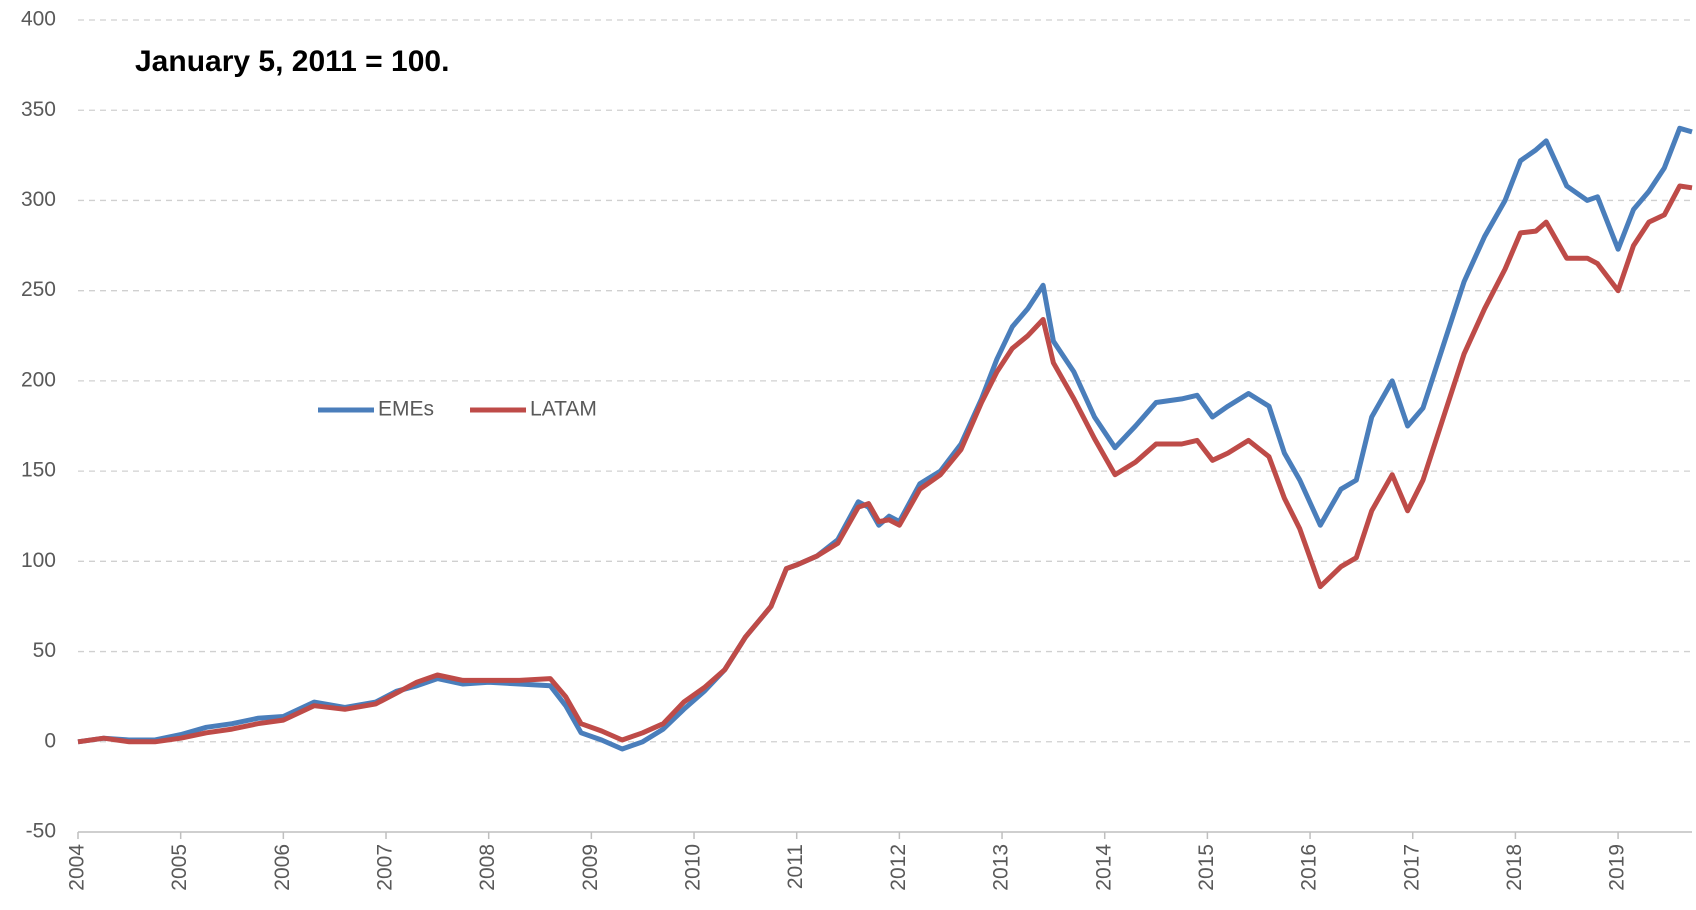 Image resolution: width=1696 pixels, height=910 pixels. I want to click on y-tick-label: 150, so click(38, 470).